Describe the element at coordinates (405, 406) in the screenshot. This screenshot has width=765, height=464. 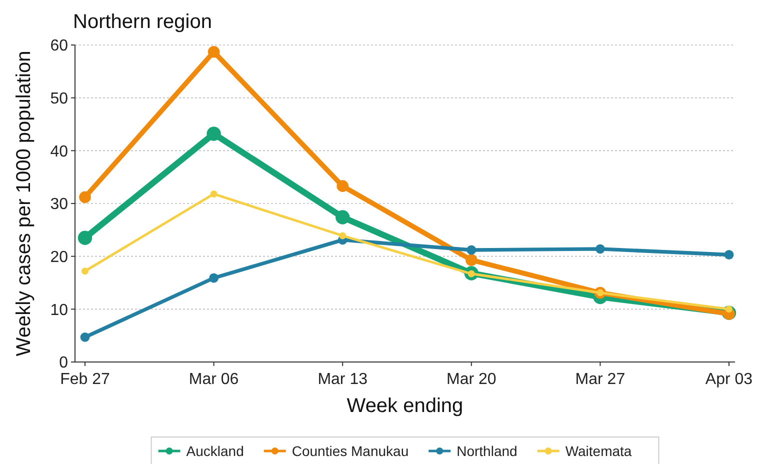
I see `x-axis-title: Week ending` at that location.